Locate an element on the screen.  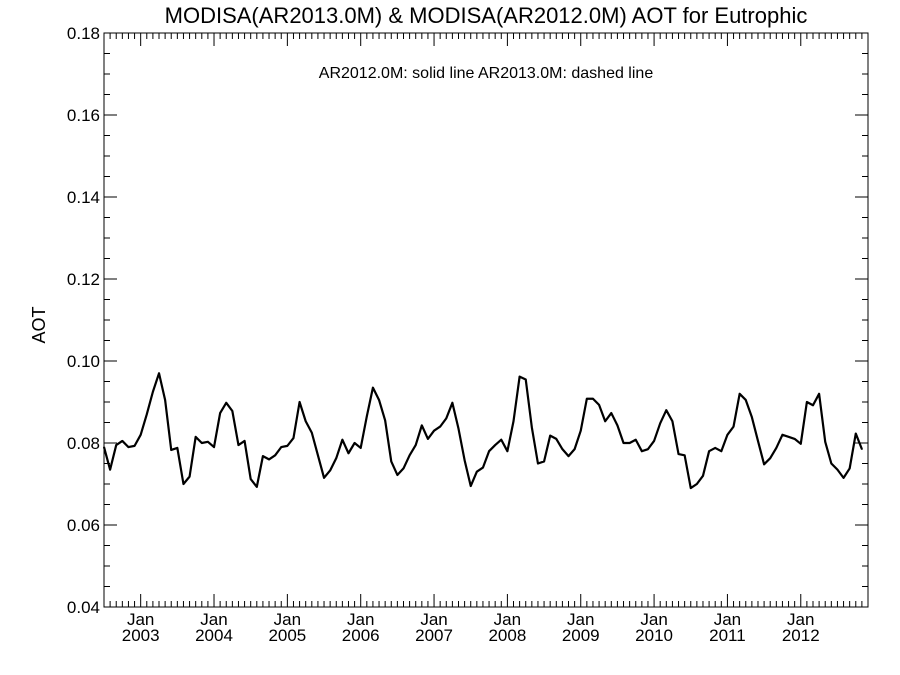
x-tick-year-label: 2011 is located at coordinates (727, 635).